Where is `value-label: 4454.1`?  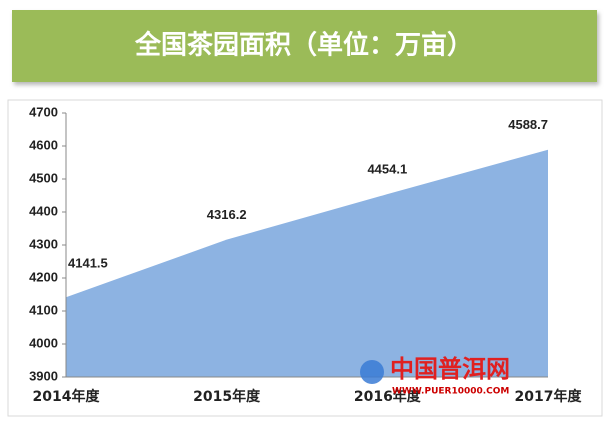 value-label: 4454.1 is located at coordinates (387, 169).